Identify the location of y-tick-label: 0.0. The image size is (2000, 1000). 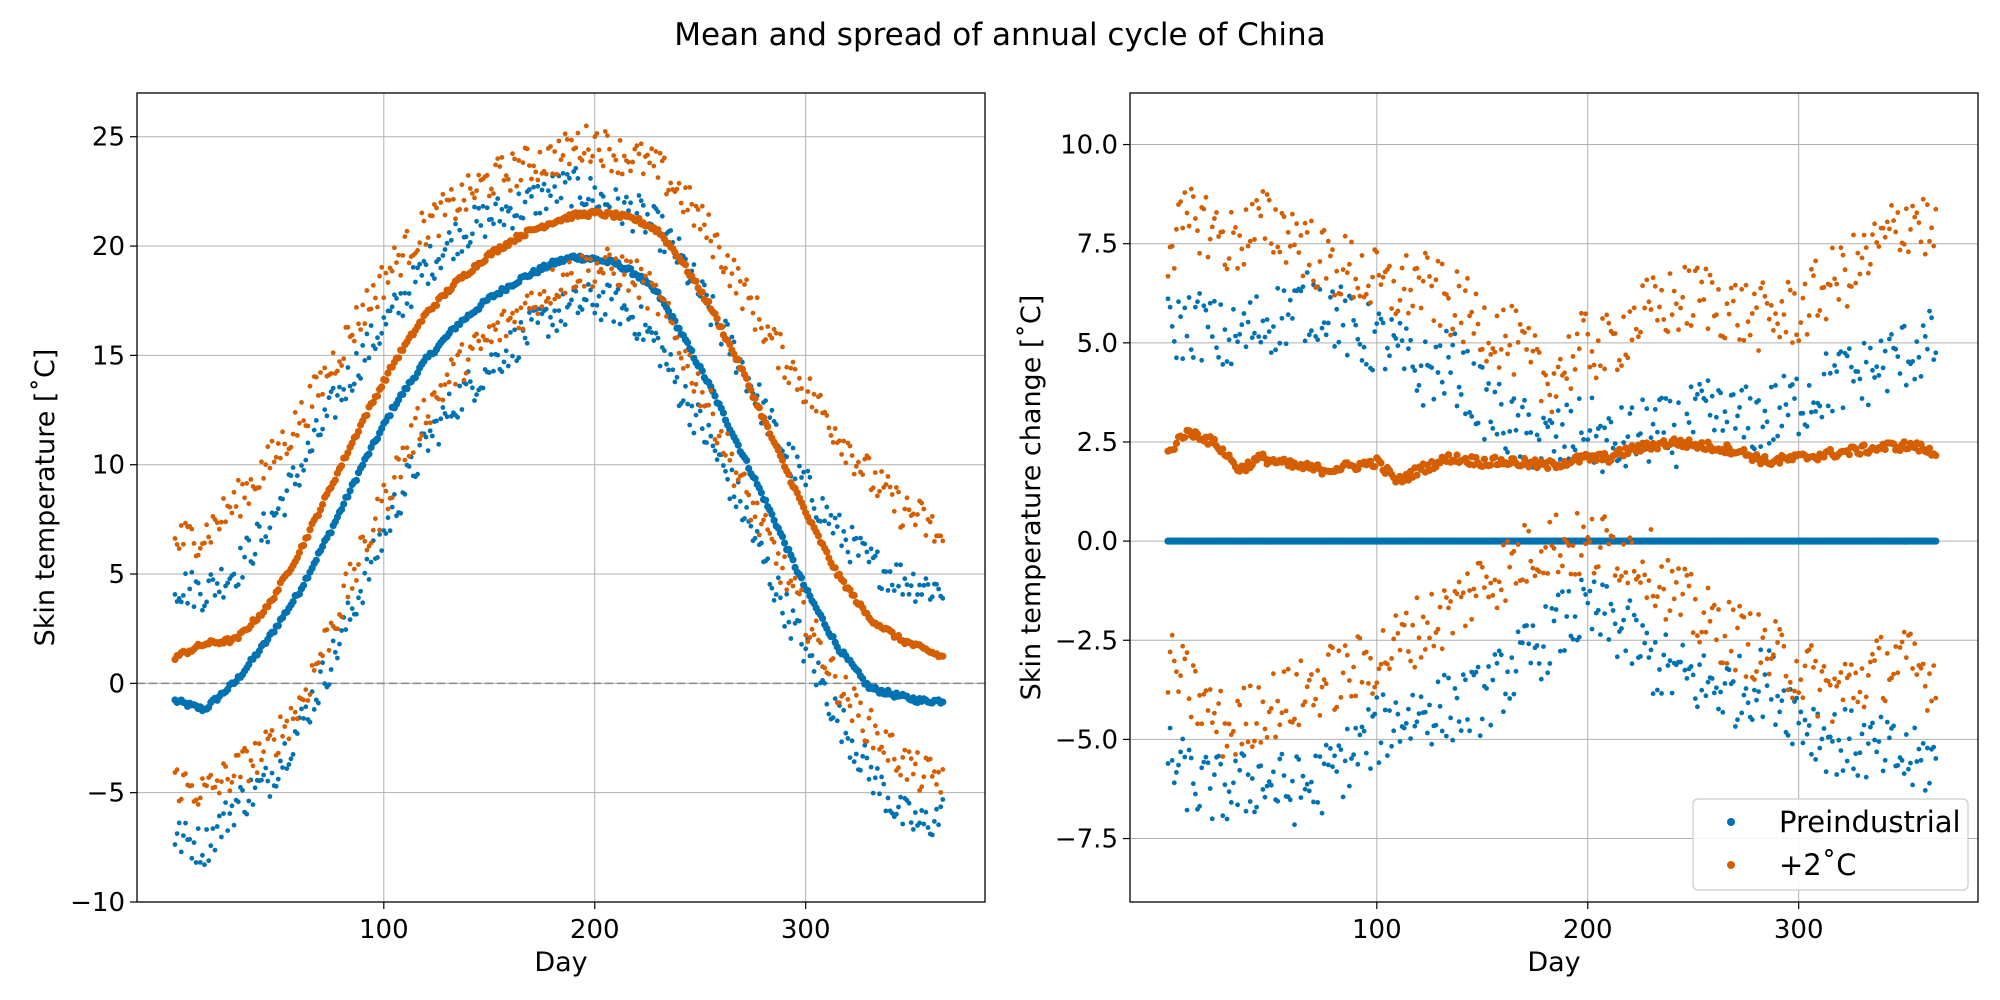
(1097, 542).